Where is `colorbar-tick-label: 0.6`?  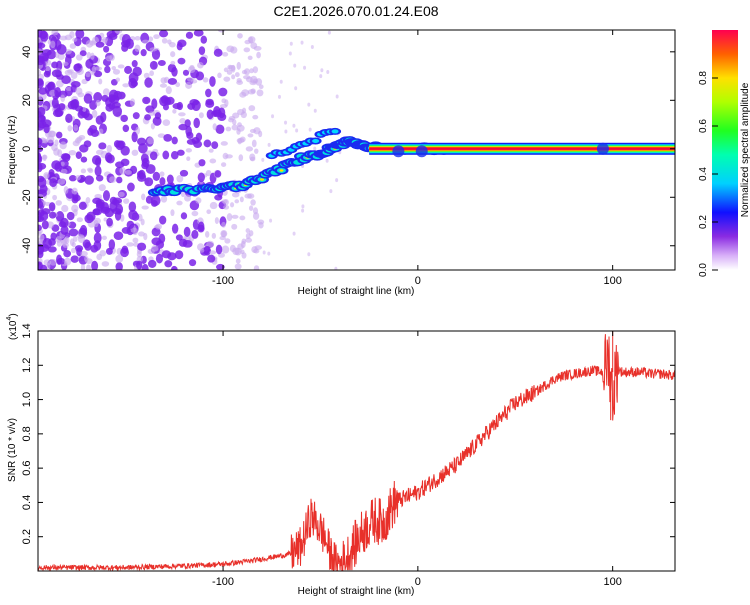
colorbar-tick-label: 0.6 is located at coordinates (703, 126).